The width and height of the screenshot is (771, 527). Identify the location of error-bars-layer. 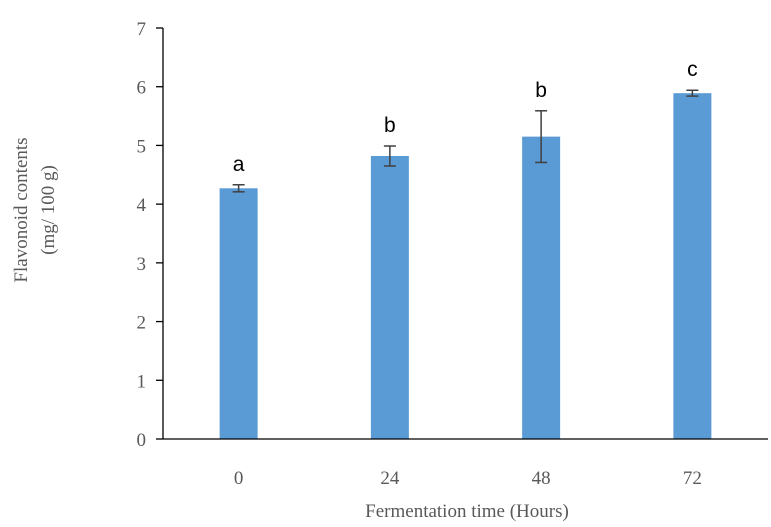
(465, 141).